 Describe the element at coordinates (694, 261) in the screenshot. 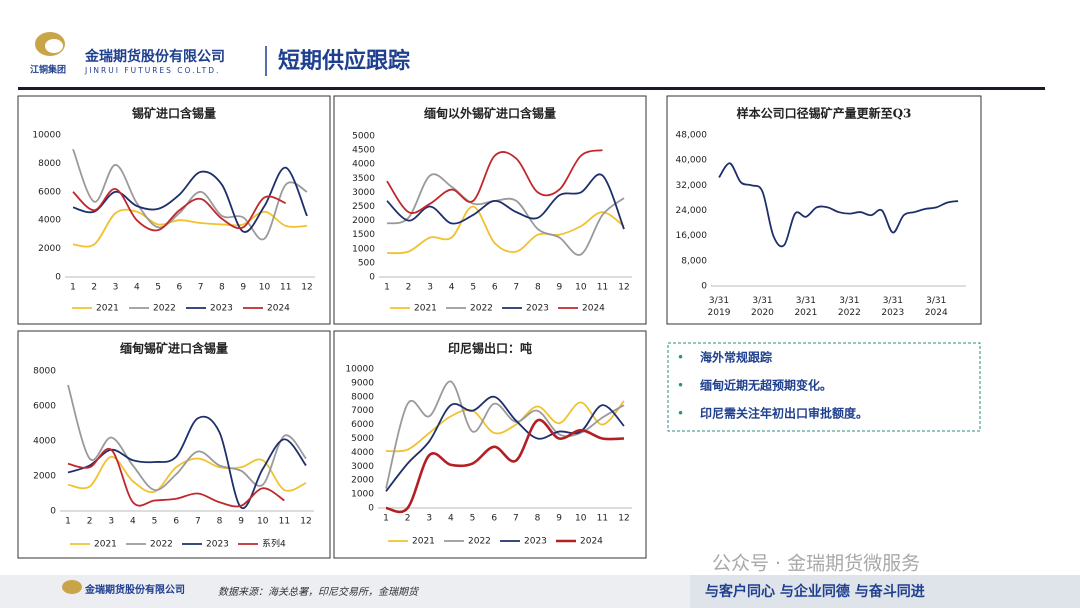

I see `y-tick-label: 8,000` at that location.